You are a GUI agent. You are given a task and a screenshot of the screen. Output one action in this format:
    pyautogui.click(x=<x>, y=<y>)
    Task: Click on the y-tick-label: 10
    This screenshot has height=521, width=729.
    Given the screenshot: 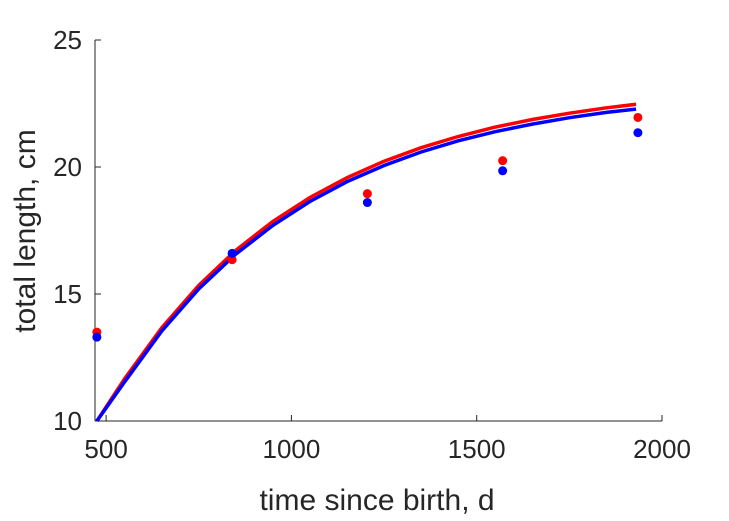 What is the action you would take?
    pyautogui.click(x=67, y=421)
    